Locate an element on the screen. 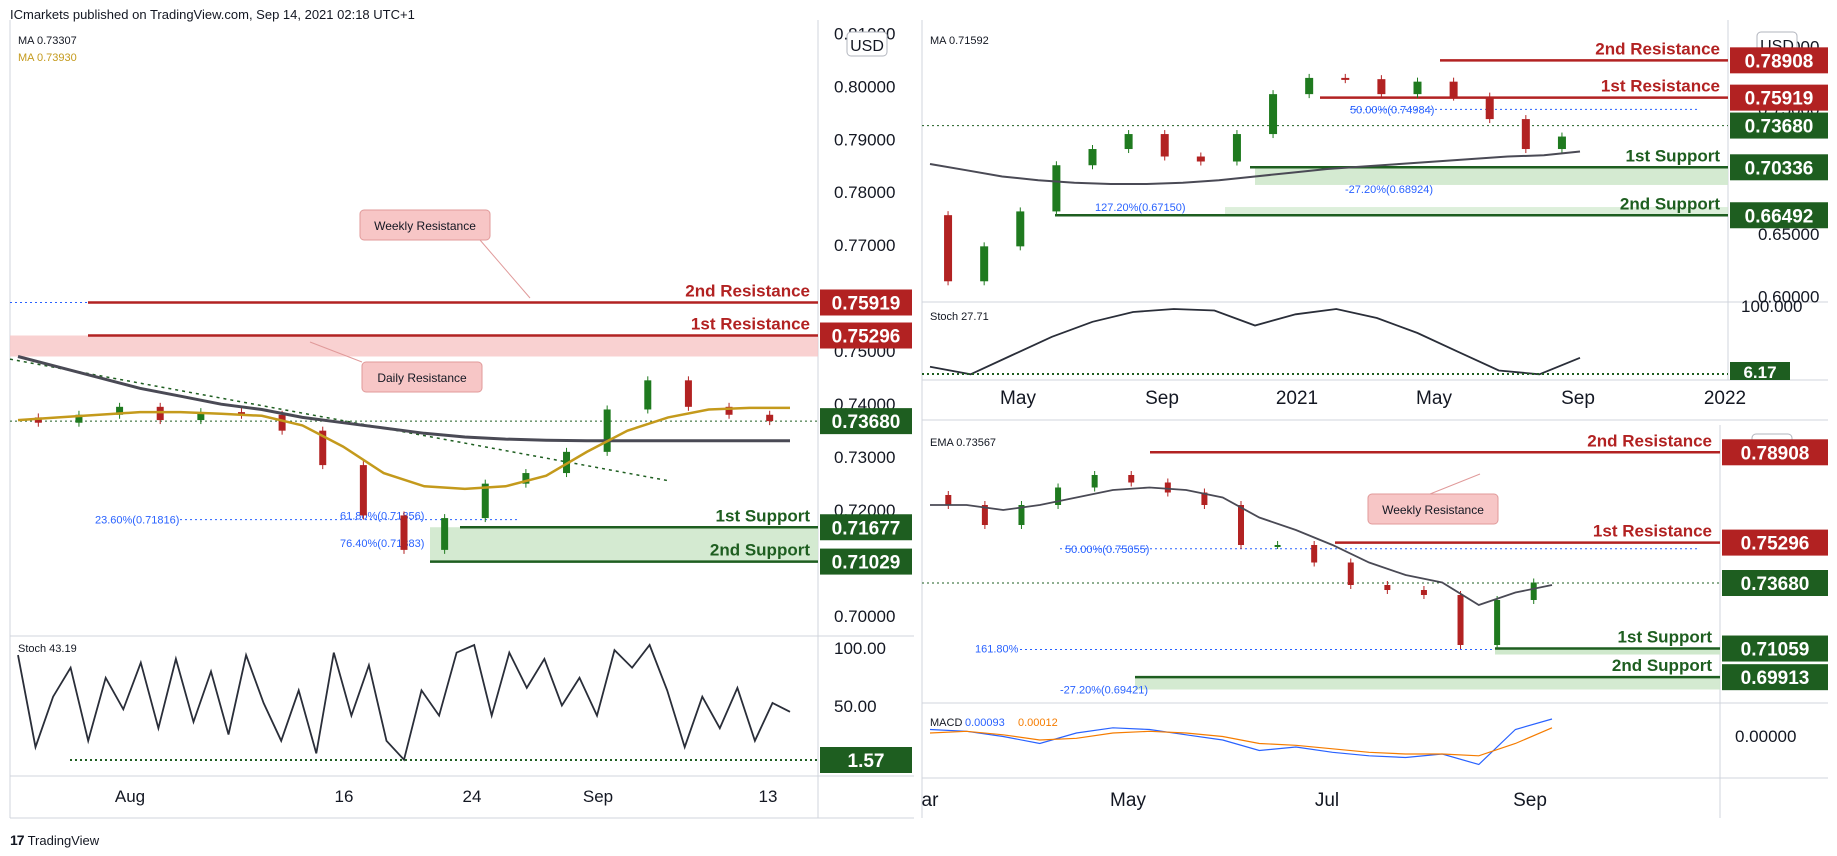  tradingview-brand: 17 TradingView is located at coordinates (54, 840).